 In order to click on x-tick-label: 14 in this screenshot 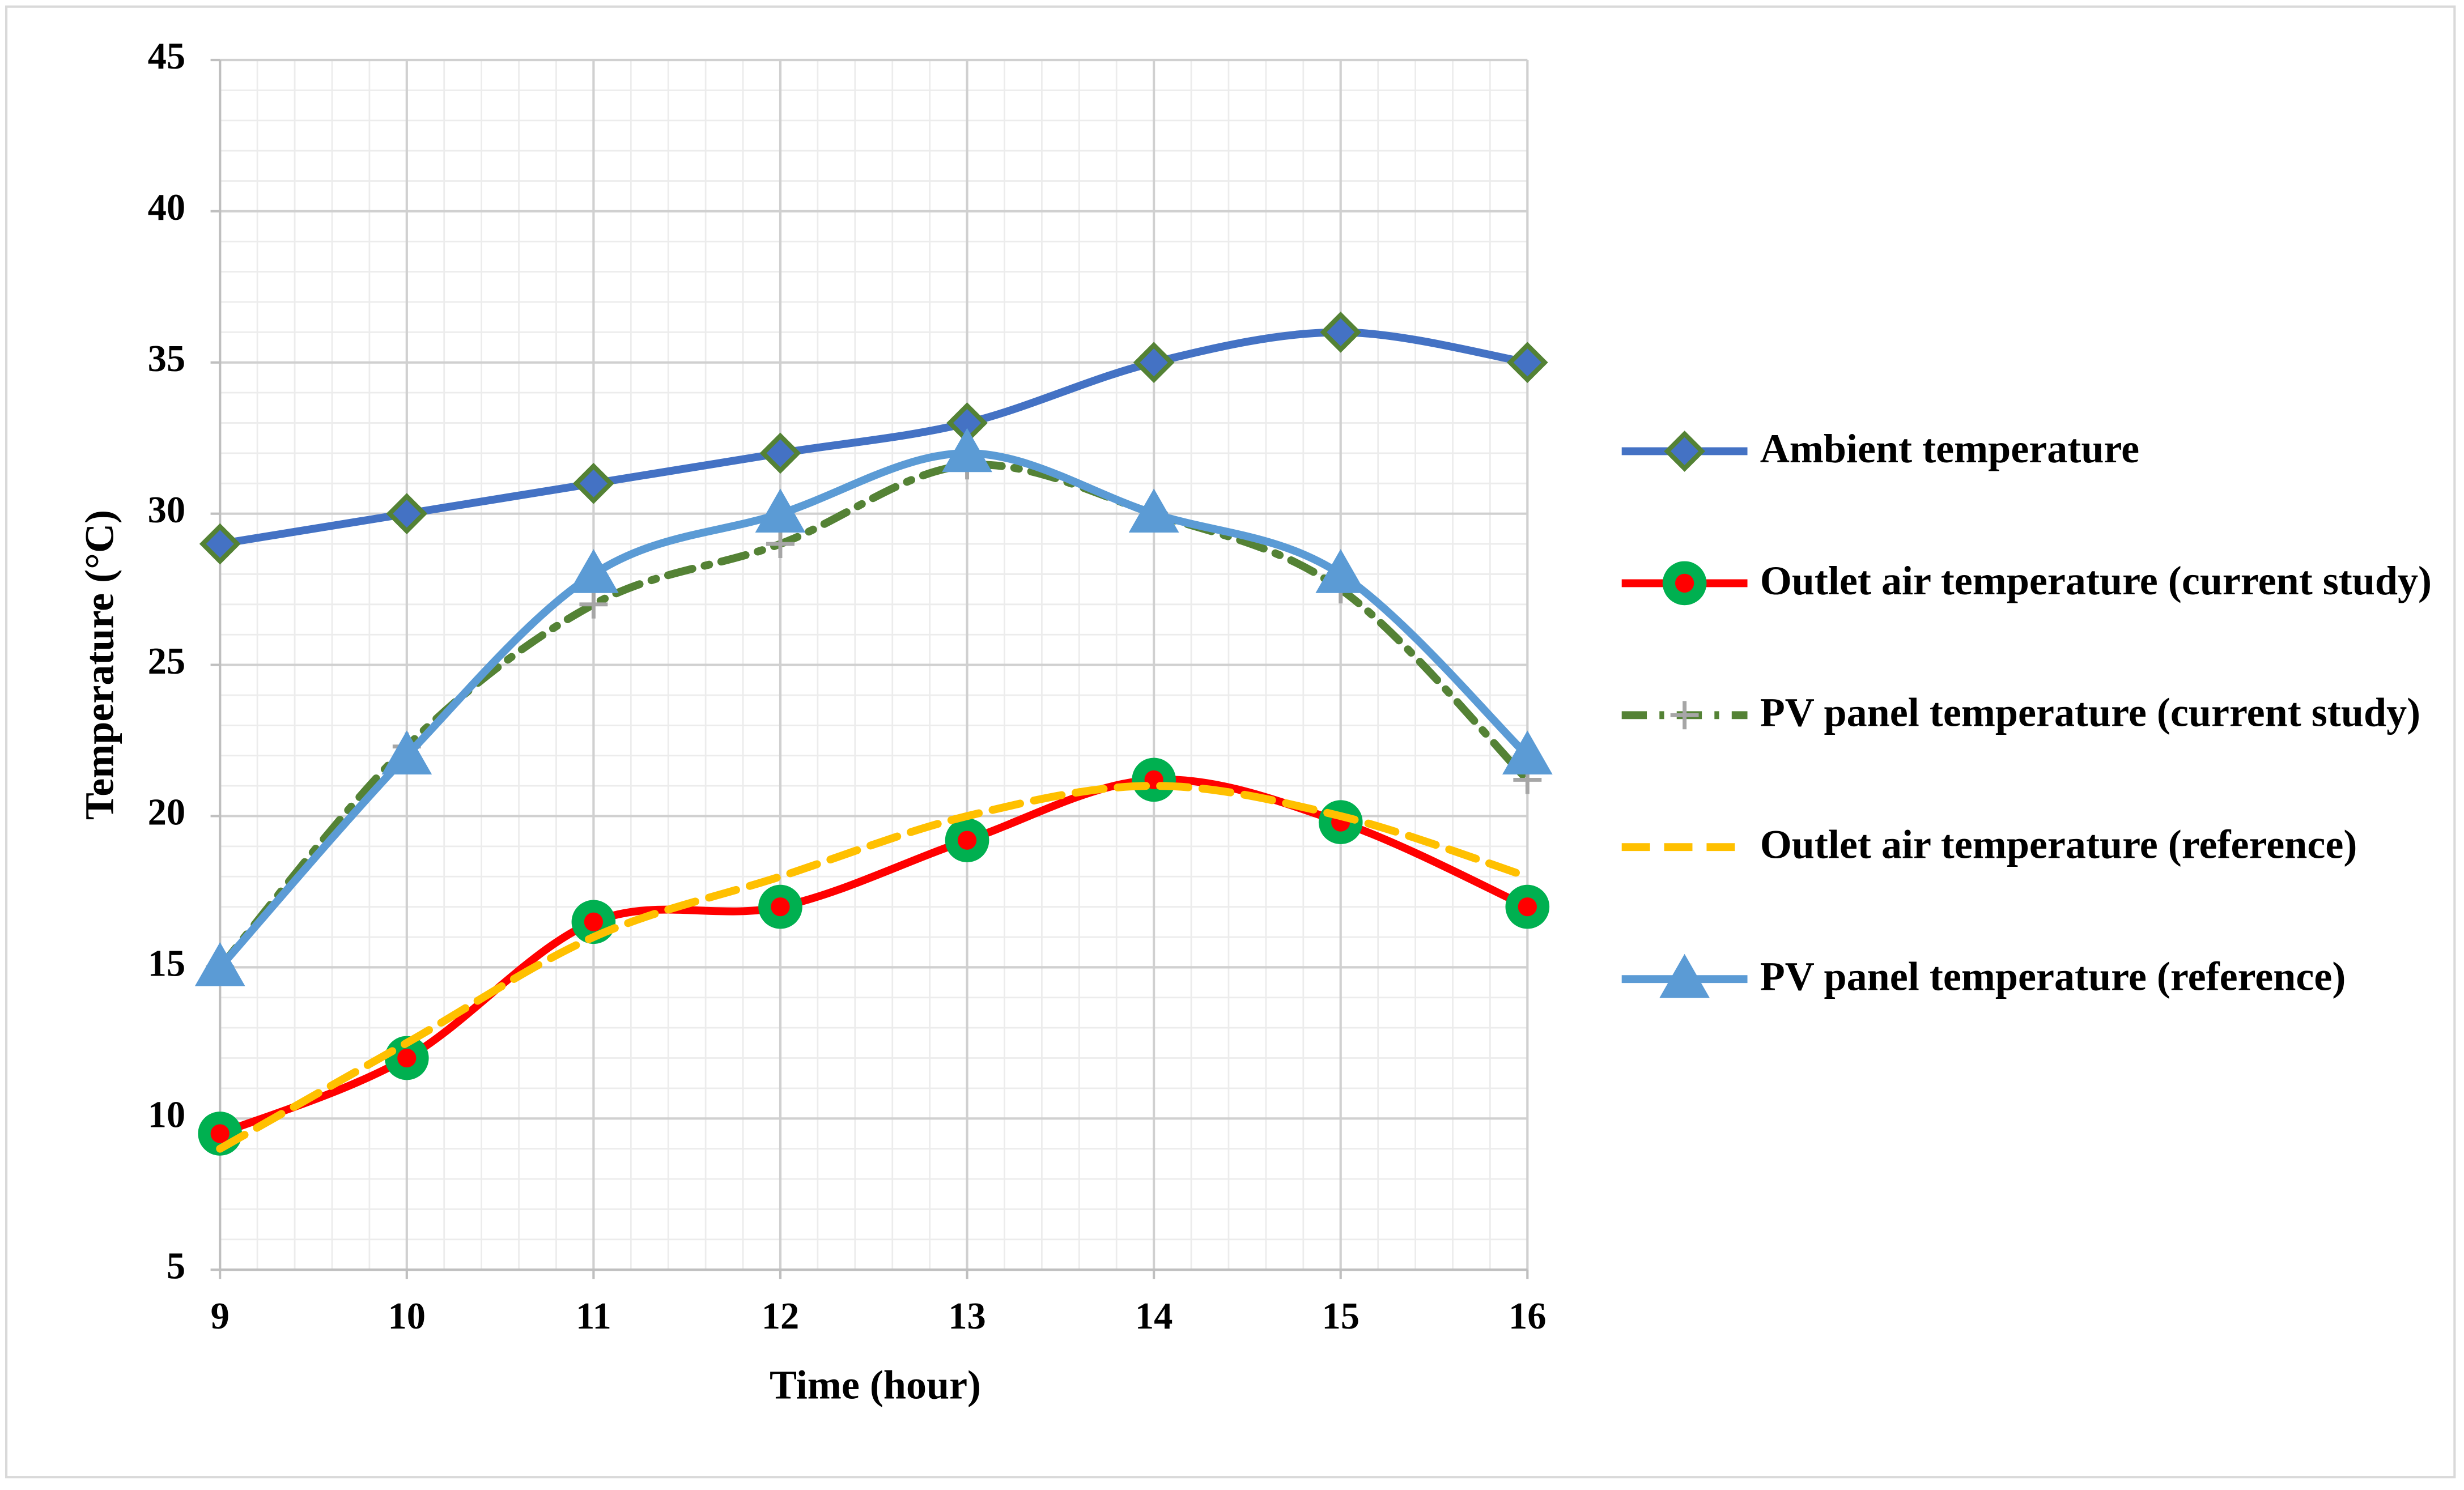, I will do `click(1154, 1316)`.